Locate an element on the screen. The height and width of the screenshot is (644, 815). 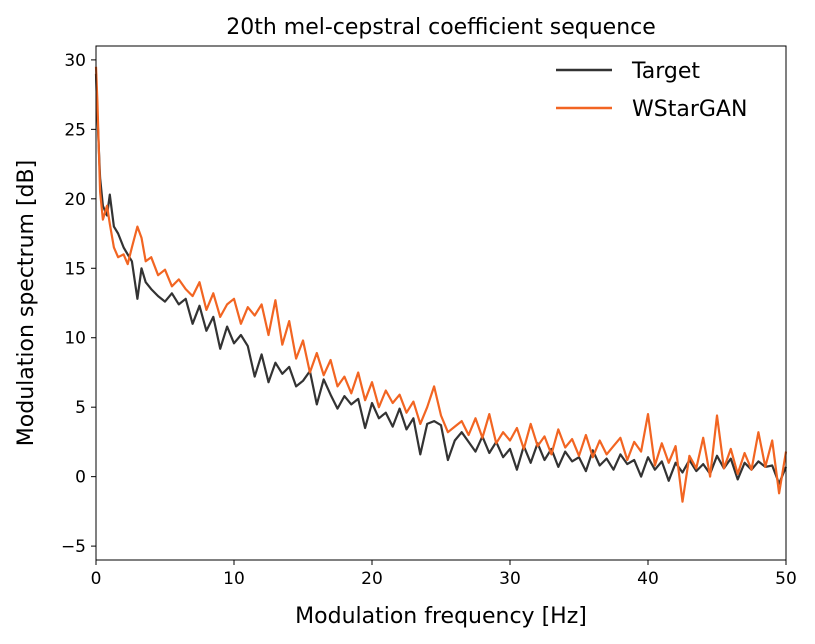
y-tick-label: 25 is located at coordinates (75, 130).